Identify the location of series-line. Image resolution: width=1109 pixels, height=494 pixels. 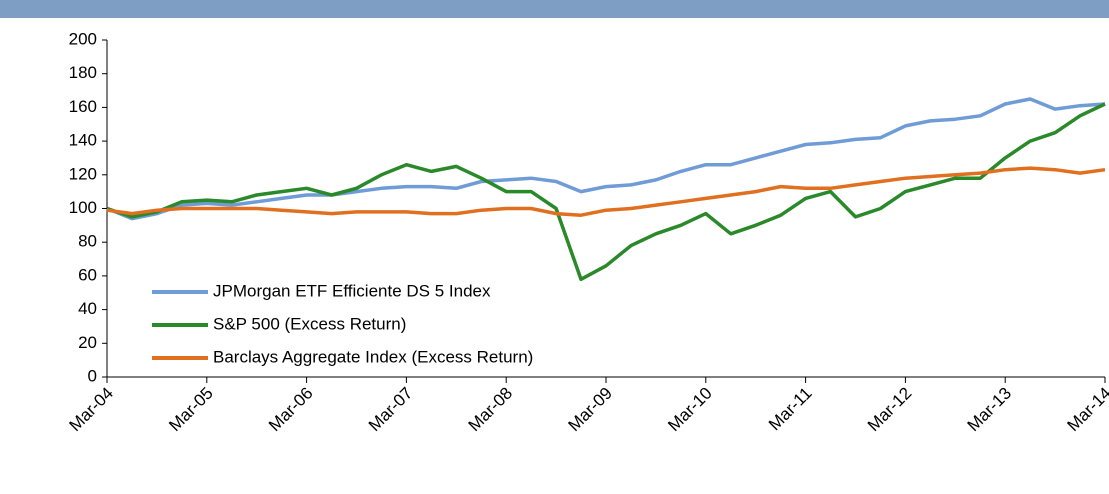
(606, 191).